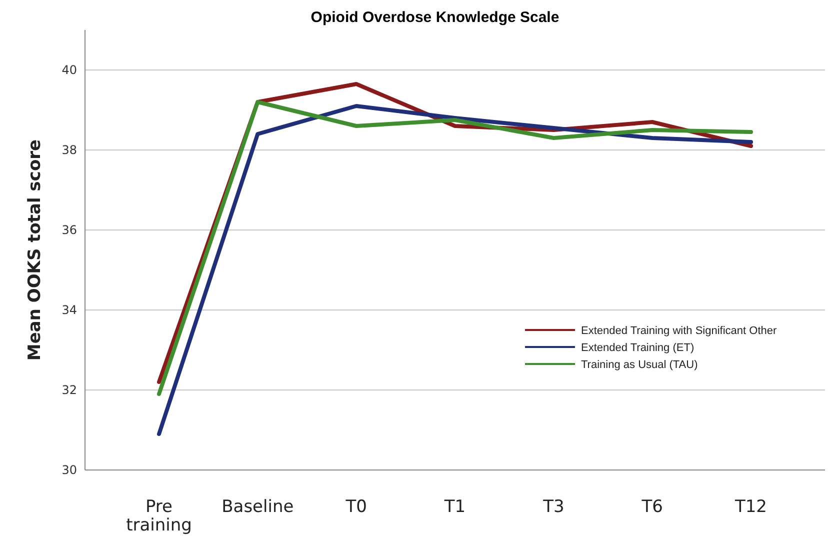 This screenshot has width=840, height=540. What do you see at coordinates (637, 348) in the screenshot?
I see `legend-label: Extended Training (ET)` at bounding box center [637, 348].